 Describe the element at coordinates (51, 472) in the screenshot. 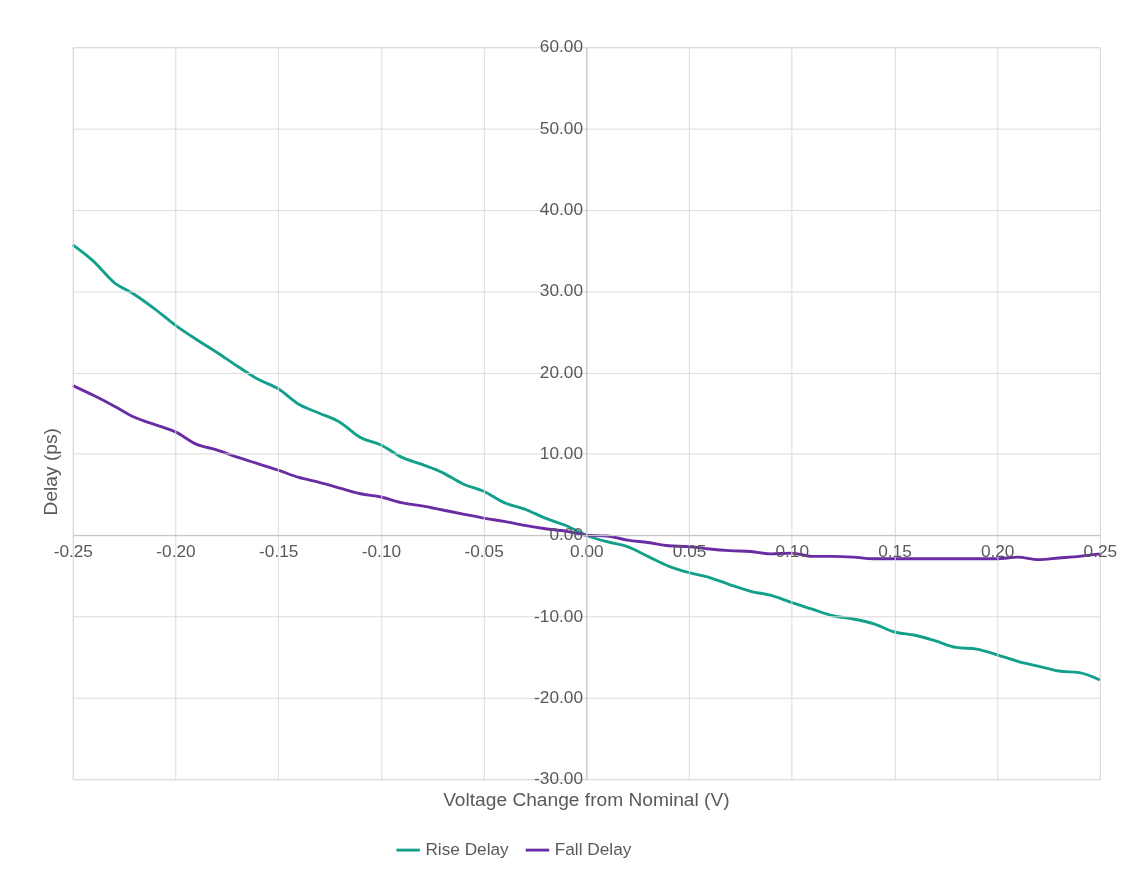

I see `y-axis-title: Delay (ps)` at that location.